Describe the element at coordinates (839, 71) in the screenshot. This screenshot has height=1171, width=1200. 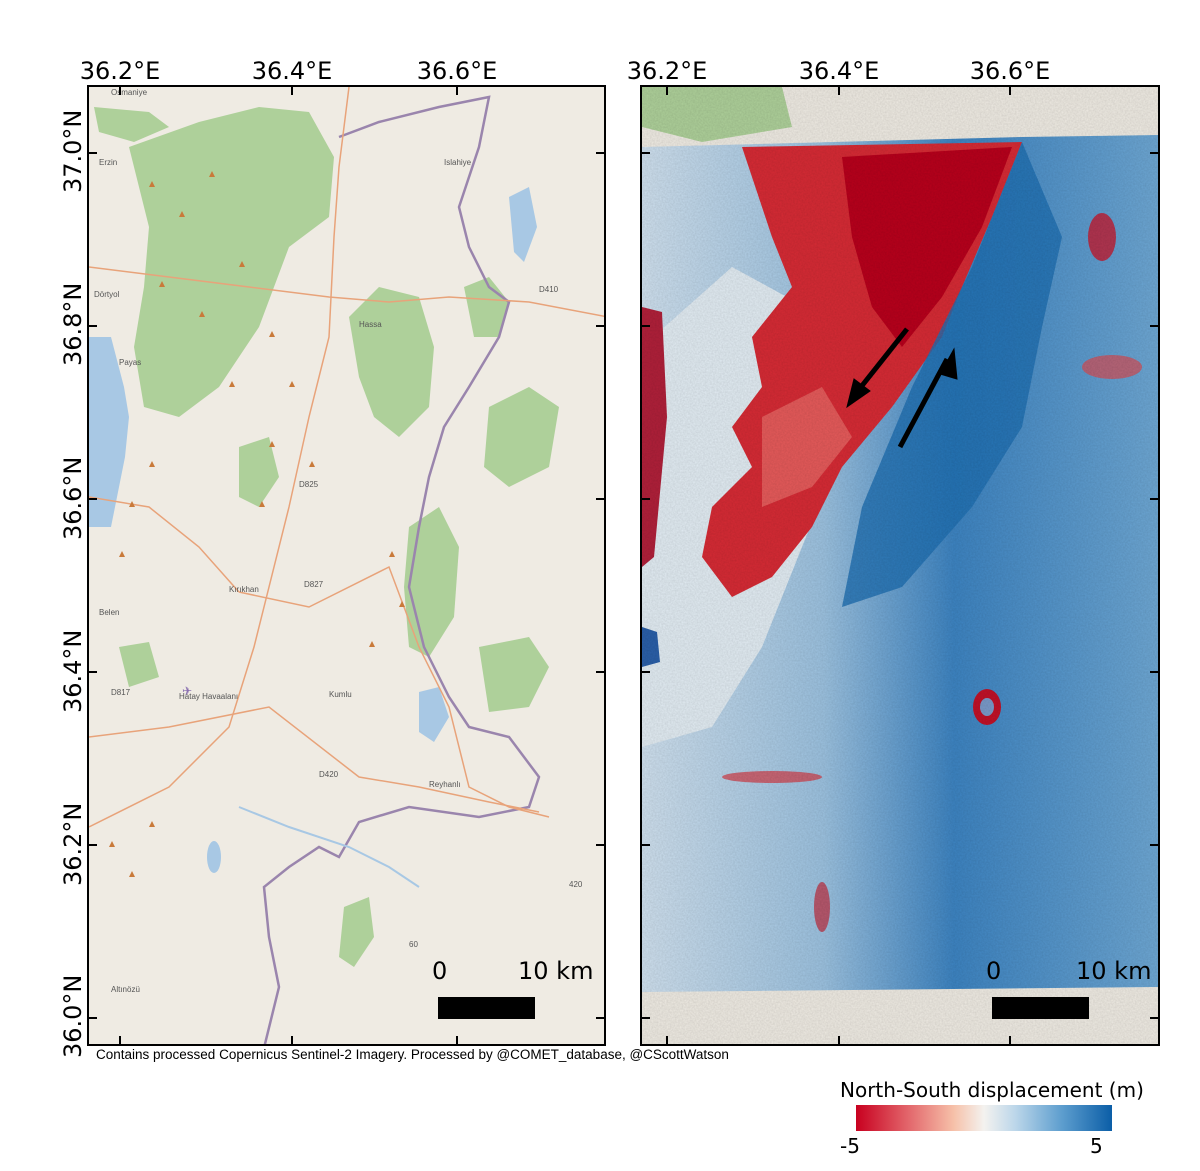
I see `lon-label-right-2: 36.4°E` at that location.